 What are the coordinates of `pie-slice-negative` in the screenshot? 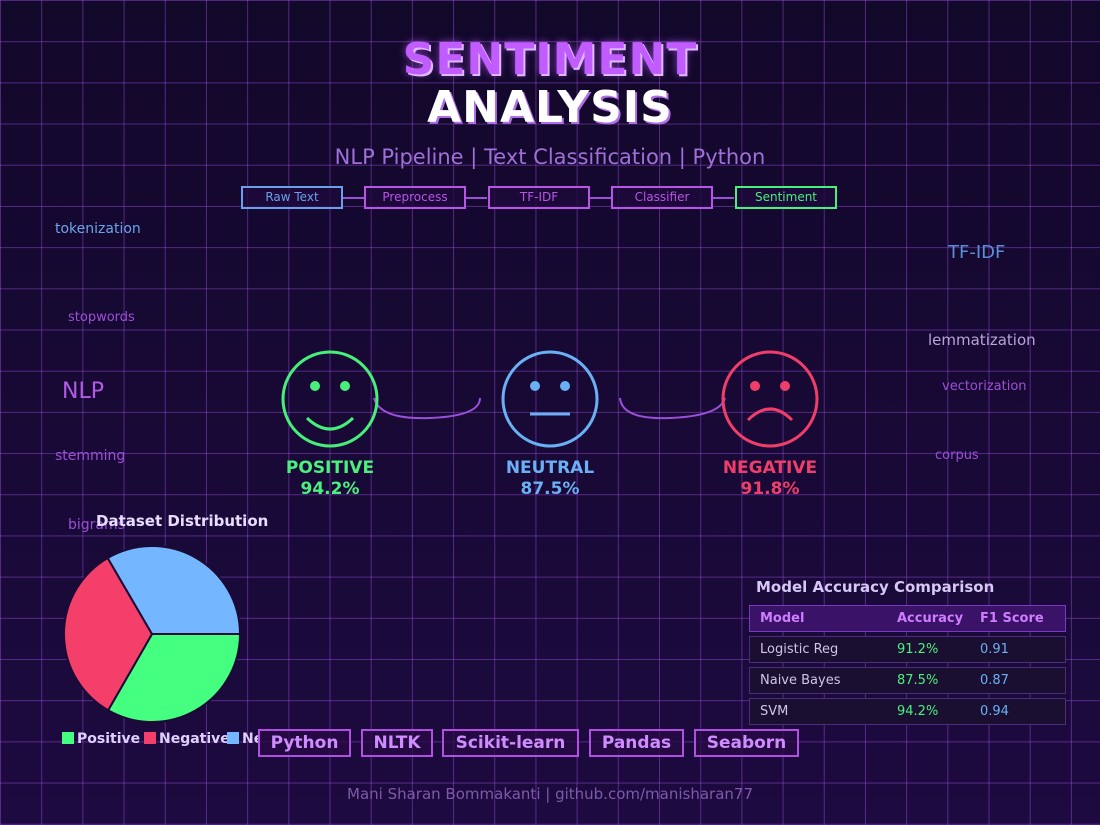 It's located at (108, 634).